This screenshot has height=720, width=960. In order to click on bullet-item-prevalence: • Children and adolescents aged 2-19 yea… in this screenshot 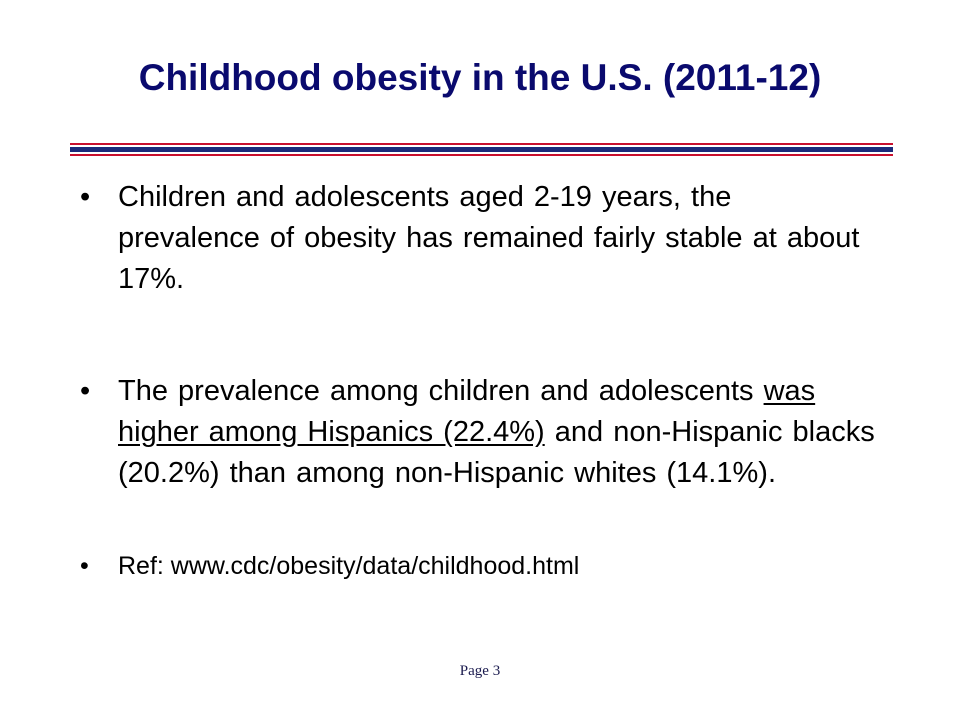, I will do `click(480, 238)`.